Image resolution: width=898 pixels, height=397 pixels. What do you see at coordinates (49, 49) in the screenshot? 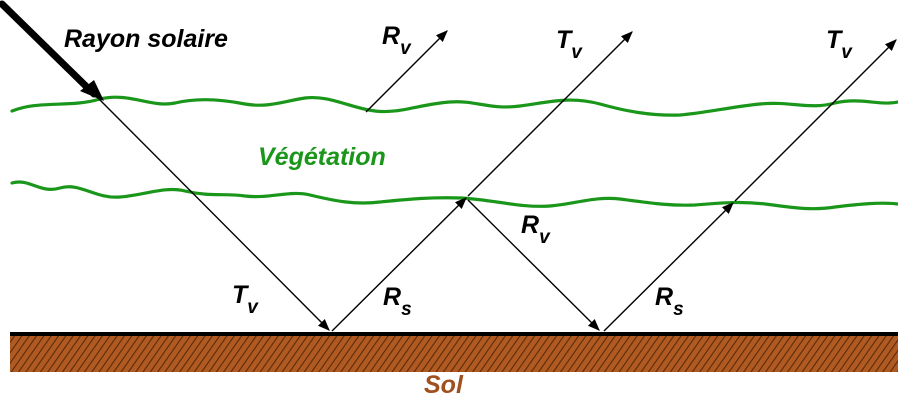
I see `sun-ray-incoming` at bounding box center [49, 49].